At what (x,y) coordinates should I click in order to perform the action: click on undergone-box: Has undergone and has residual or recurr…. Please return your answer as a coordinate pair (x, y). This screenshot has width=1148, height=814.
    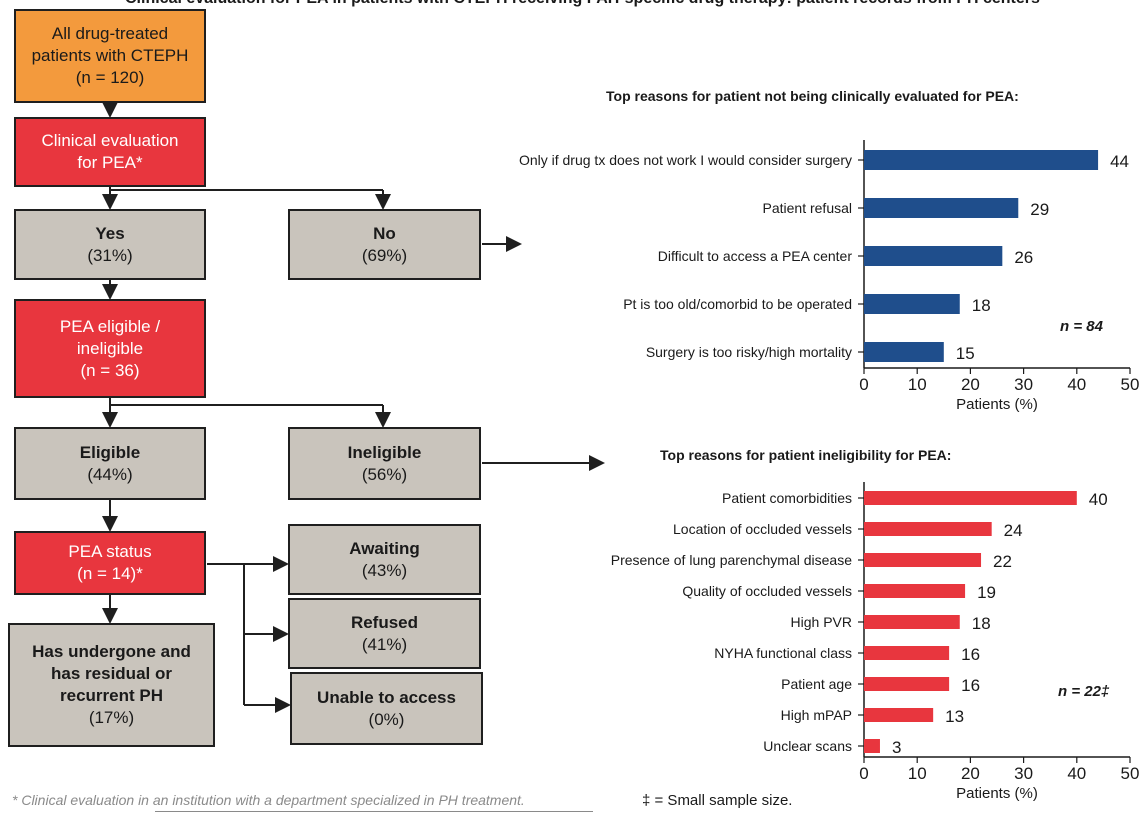
    Looking at the image, I should click on (111, 685).